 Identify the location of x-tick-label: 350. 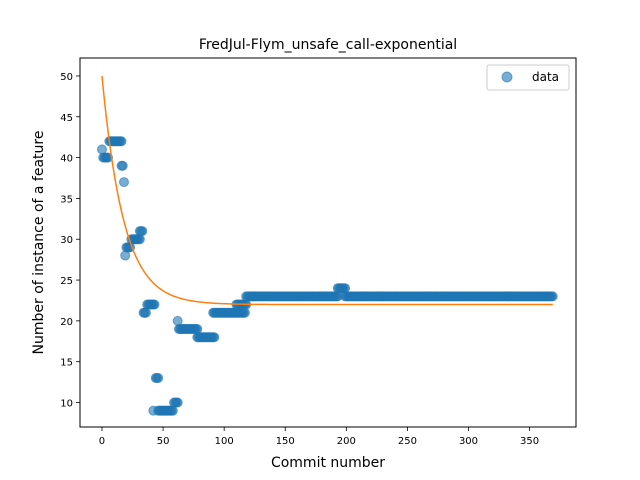
(529, 441).